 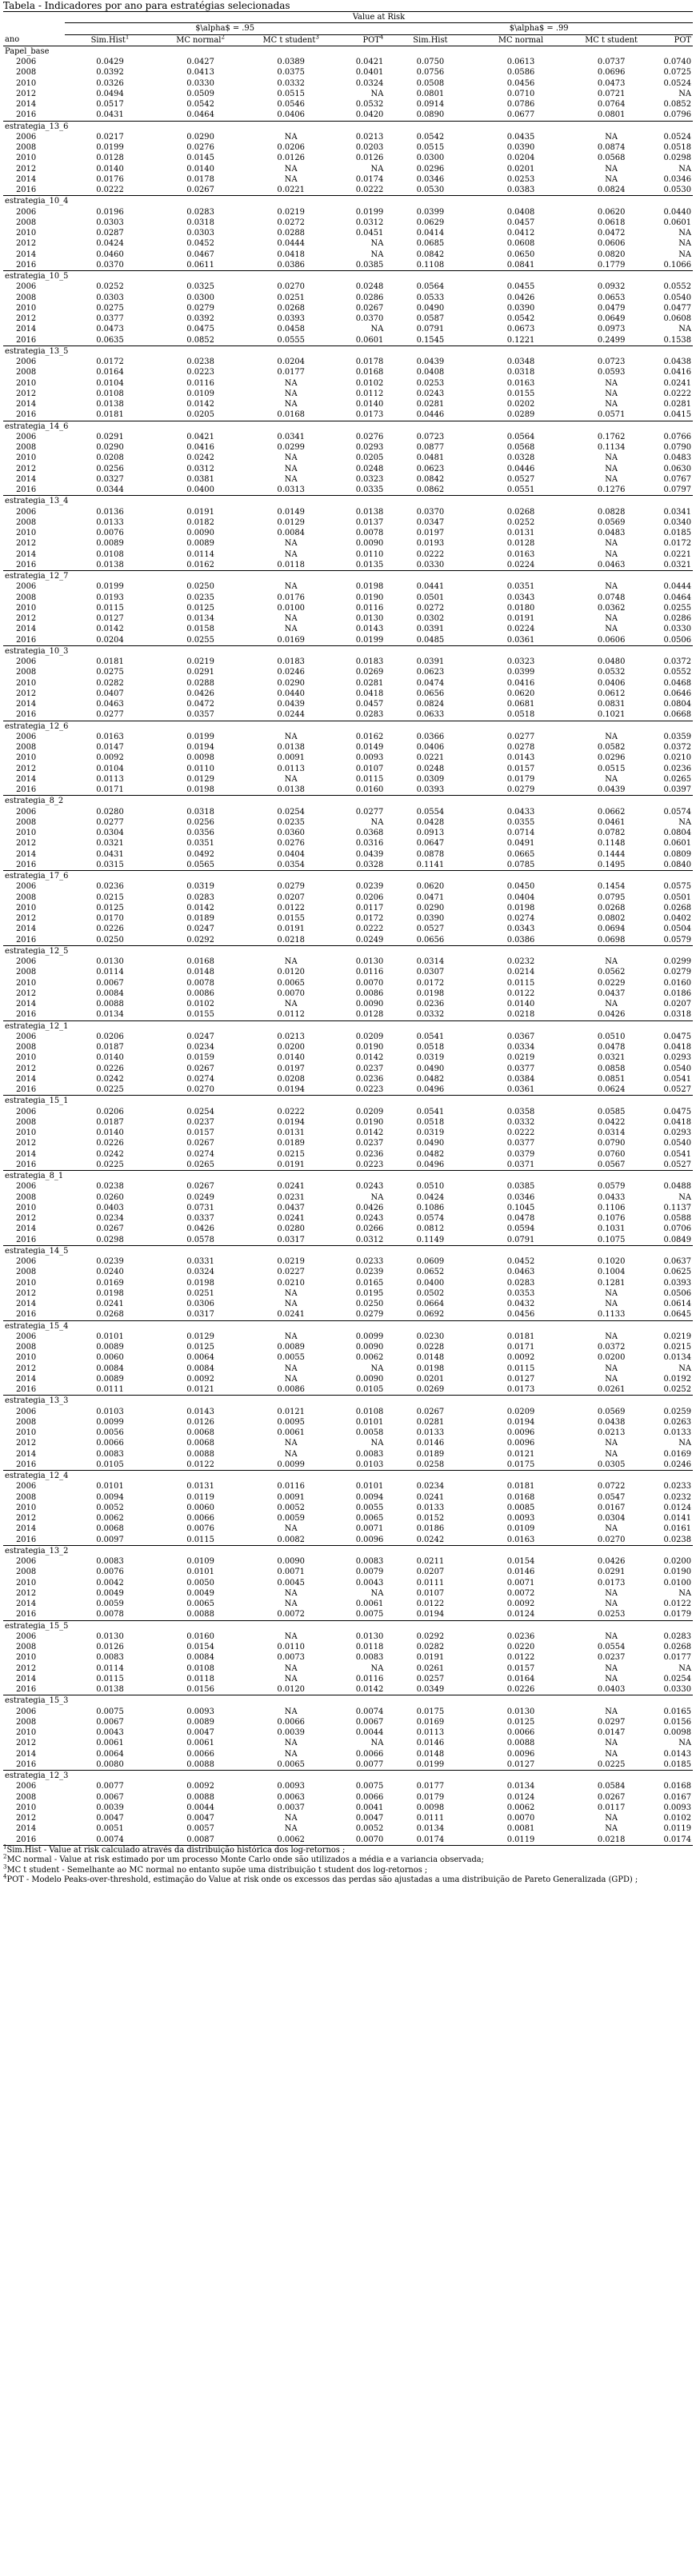 What do you see at coordinates (200, 973) in the screenshot?
I see `value-cell: 0.0148` at bounding box center [200, 973].